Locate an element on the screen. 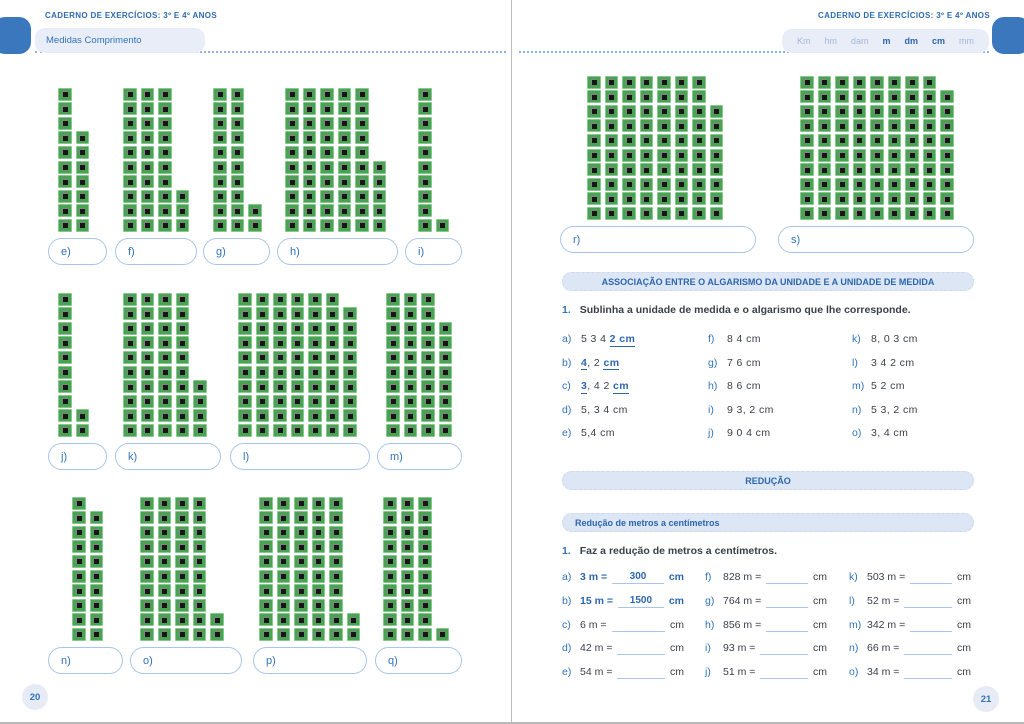 The height and width of the screenshot is (724, 1024). topic-tab-label: Medidas Comprimento is located at coordinates (94, 40).